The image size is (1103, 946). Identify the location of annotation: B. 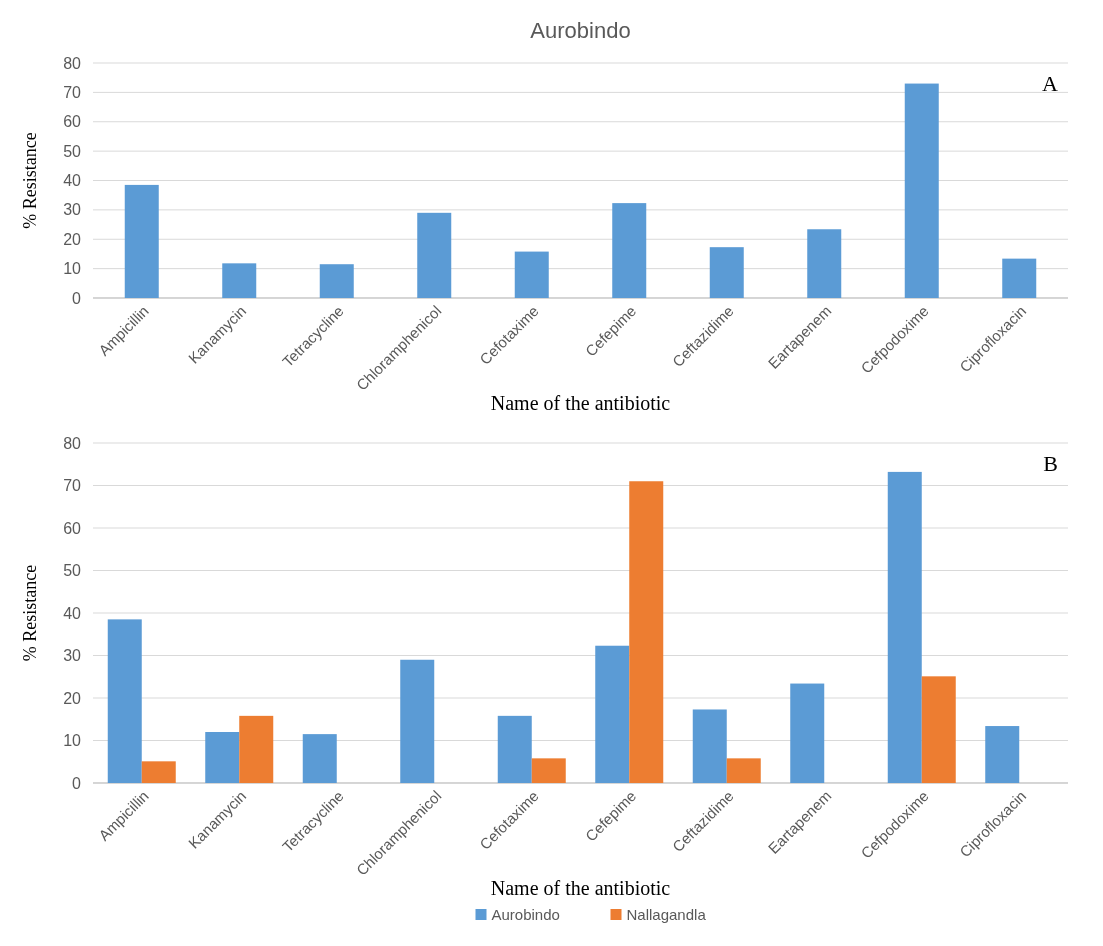
(1050, 463).